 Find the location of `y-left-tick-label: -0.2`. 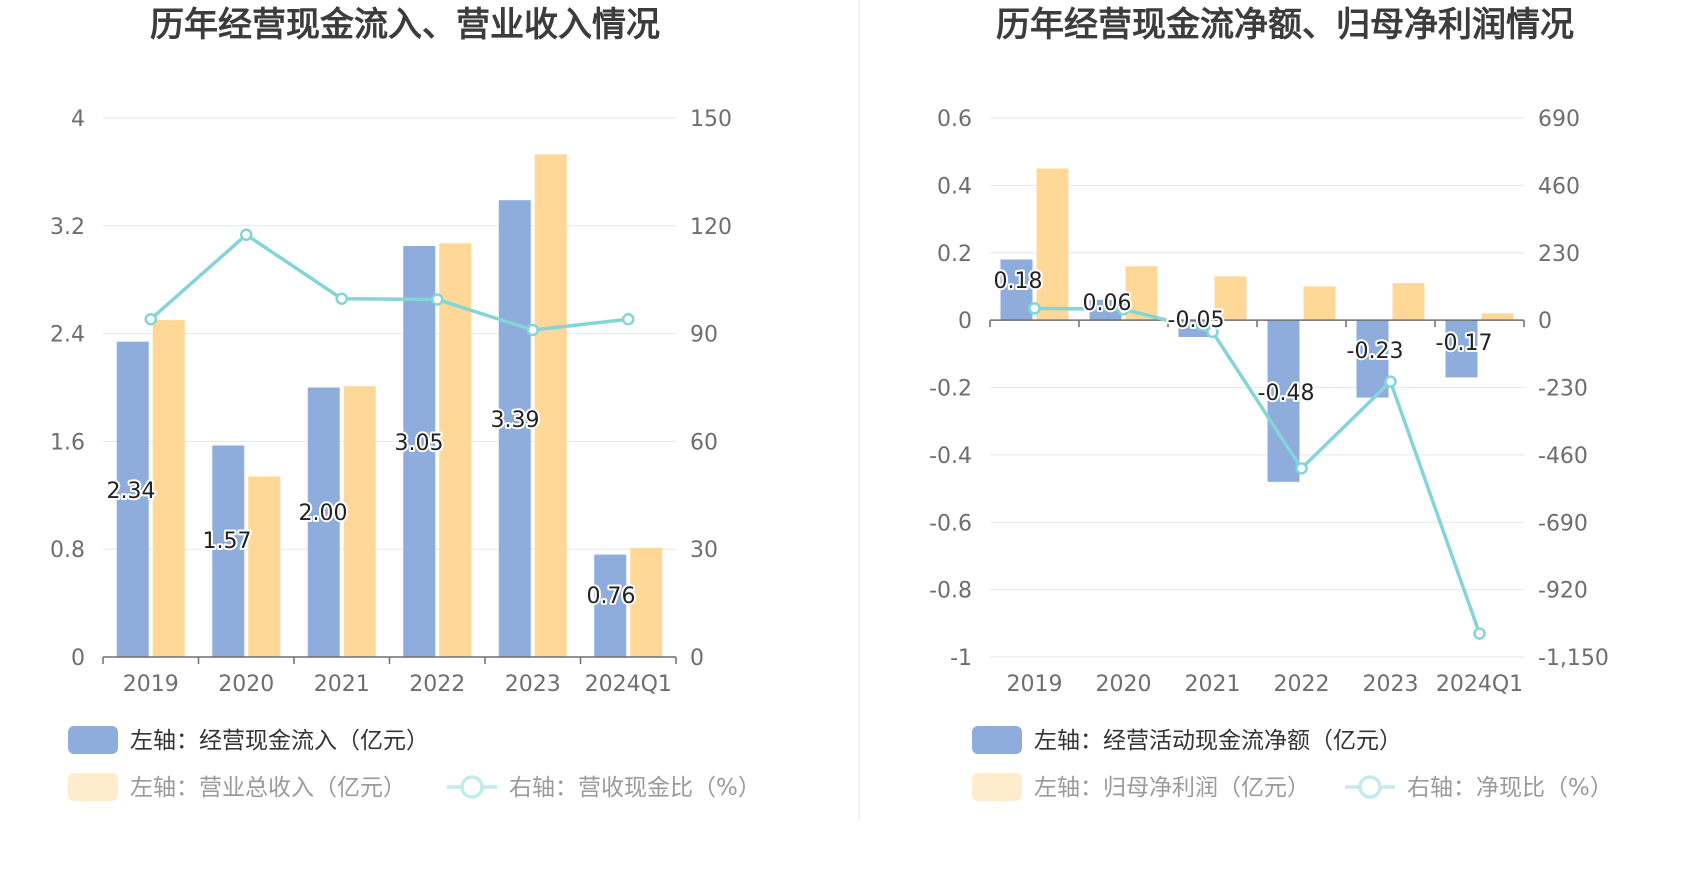

y-left-tick-label: -0.2 is located at coordinates (950, 389).